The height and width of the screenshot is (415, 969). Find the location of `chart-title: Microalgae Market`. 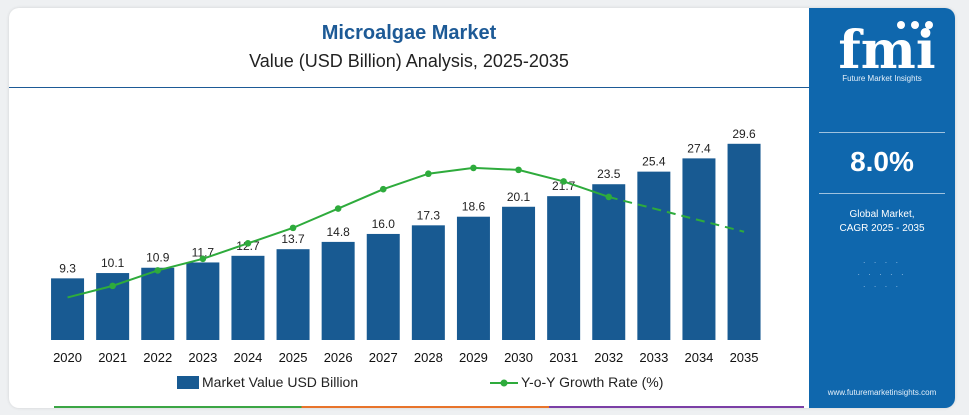

chart-title: Microalgae Market is located at coordinates (409, 33).